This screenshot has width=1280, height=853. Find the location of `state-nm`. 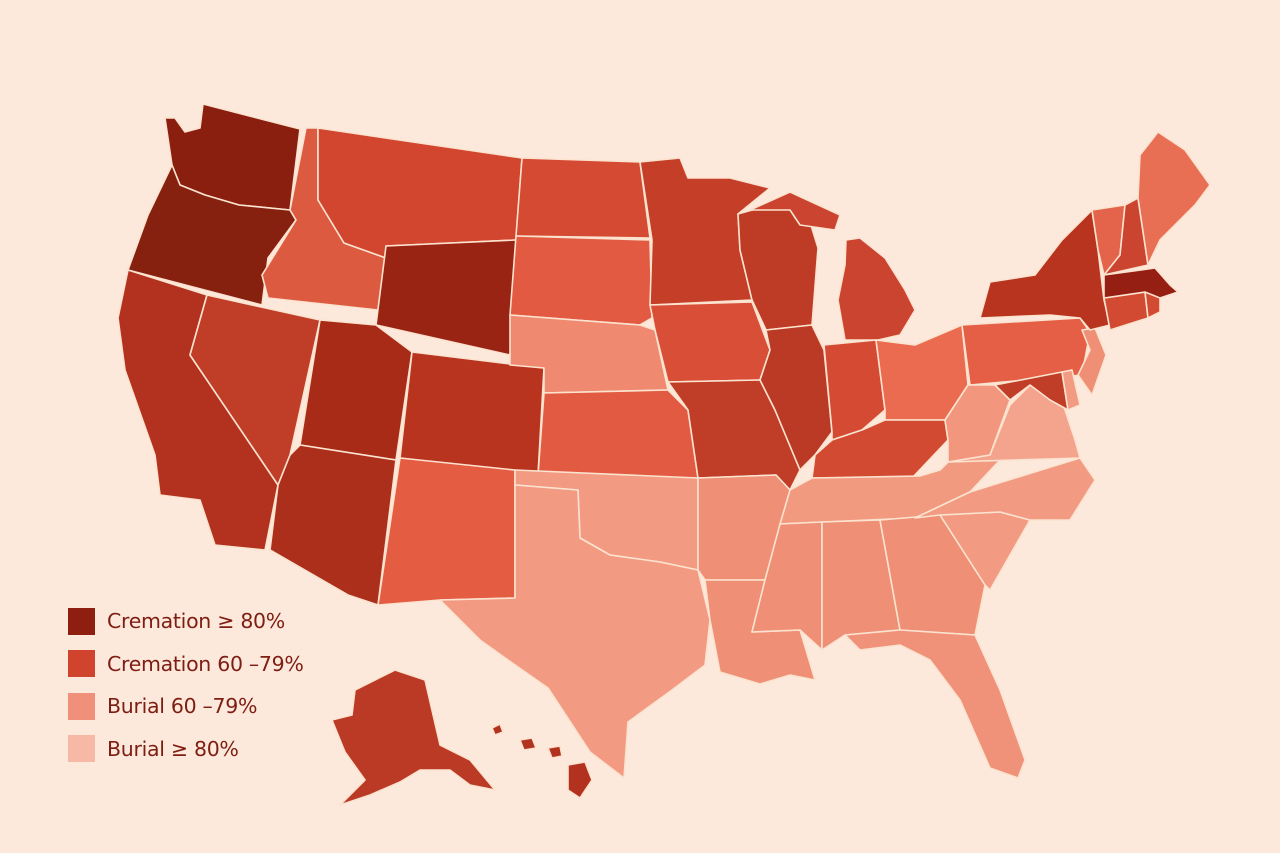

state-nm is located at coordinates (446, 531).